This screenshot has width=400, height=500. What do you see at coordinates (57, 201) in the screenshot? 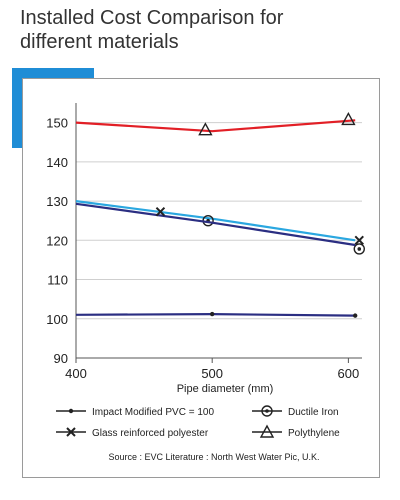
I see `y-tick-label-130: 130` at bounding box center [57, 201].